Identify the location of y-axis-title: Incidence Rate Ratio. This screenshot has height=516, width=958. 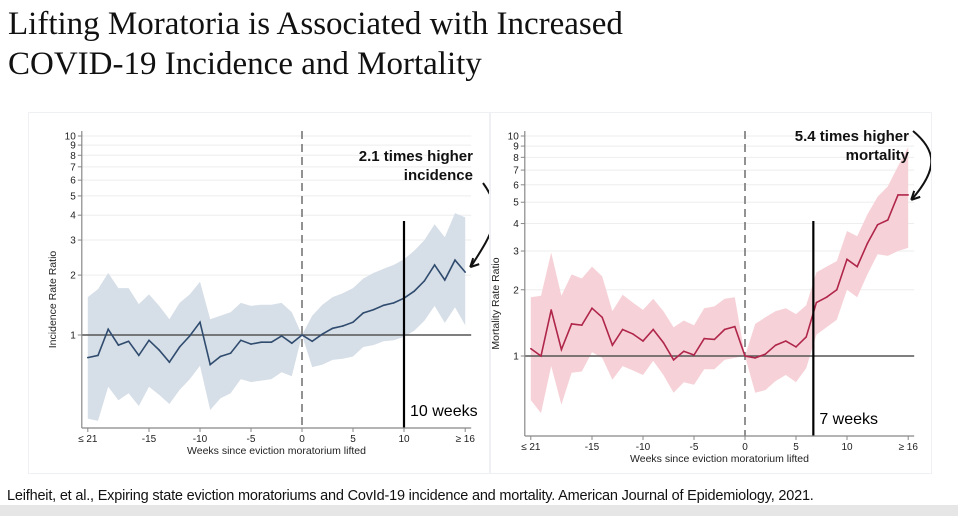
(53, 300).